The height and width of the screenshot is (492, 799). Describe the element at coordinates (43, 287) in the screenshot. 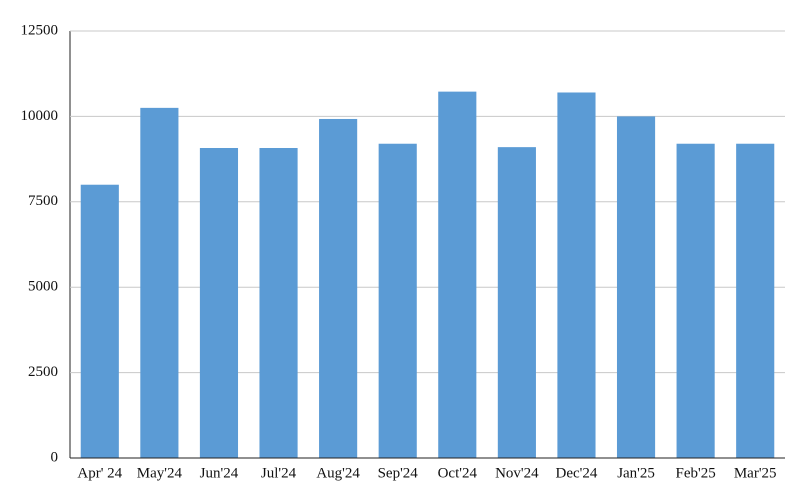

I see `y-tick-label: 5000` at that location.